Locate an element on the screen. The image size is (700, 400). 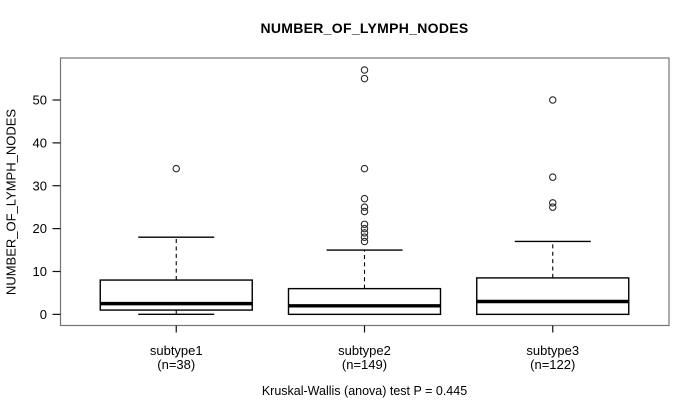
y-tick-label: 50 is located at coordinates (40, 100).